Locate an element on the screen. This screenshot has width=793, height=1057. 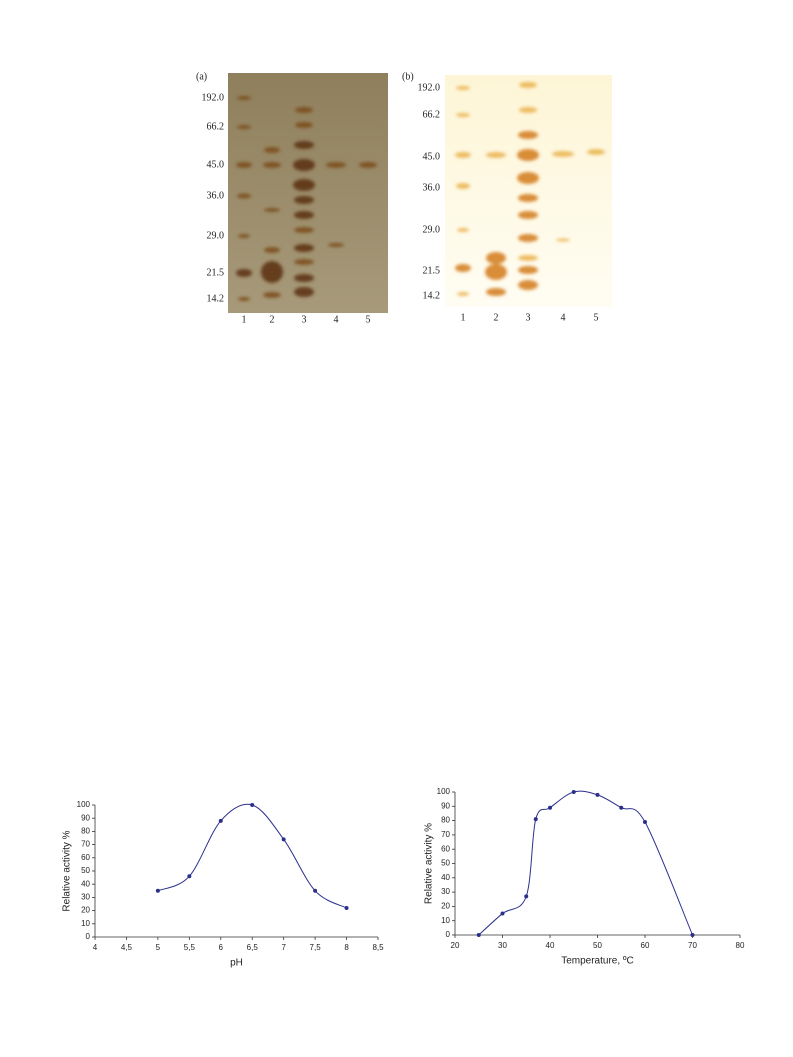
marker-label: 66.2 is located at coordinates (432, 114).